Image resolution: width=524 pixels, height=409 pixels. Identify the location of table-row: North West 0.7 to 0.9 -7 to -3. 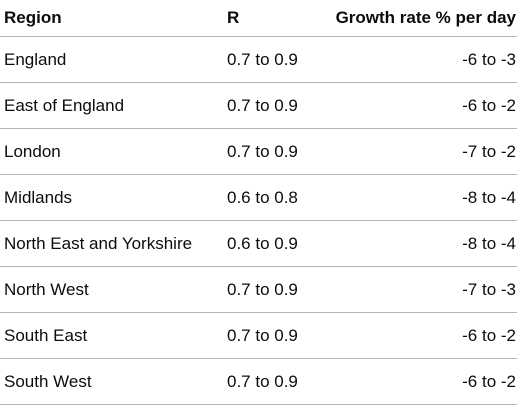
(258, 289).